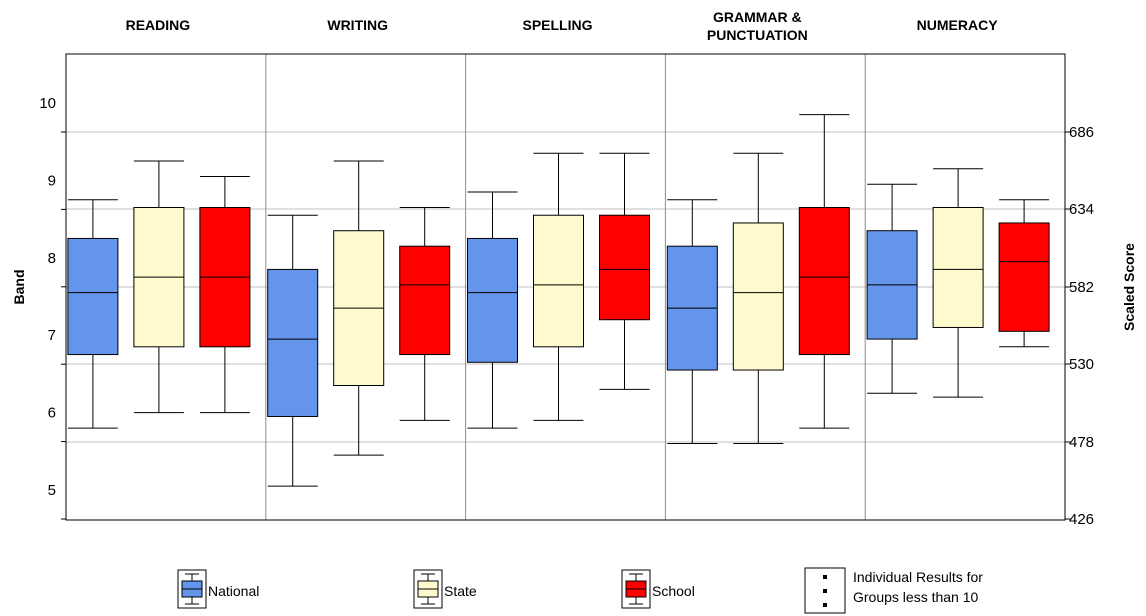  What do you see at coordinates (958, 25) in the screenshot?
I see `group-label: NUMERACY` at bounding box center [958, 25].